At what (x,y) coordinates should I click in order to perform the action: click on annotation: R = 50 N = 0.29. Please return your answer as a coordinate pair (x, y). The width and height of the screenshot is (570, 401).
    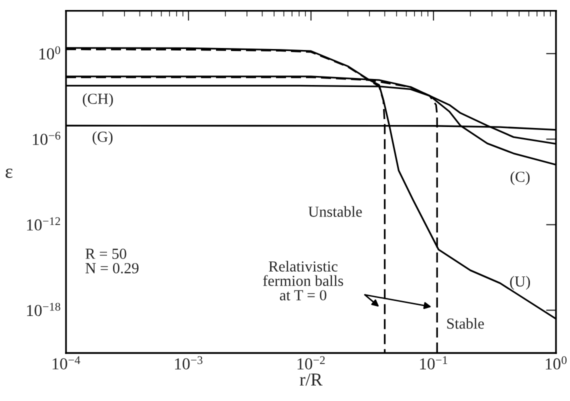
    Looking at the image, I should click on (112, 261).